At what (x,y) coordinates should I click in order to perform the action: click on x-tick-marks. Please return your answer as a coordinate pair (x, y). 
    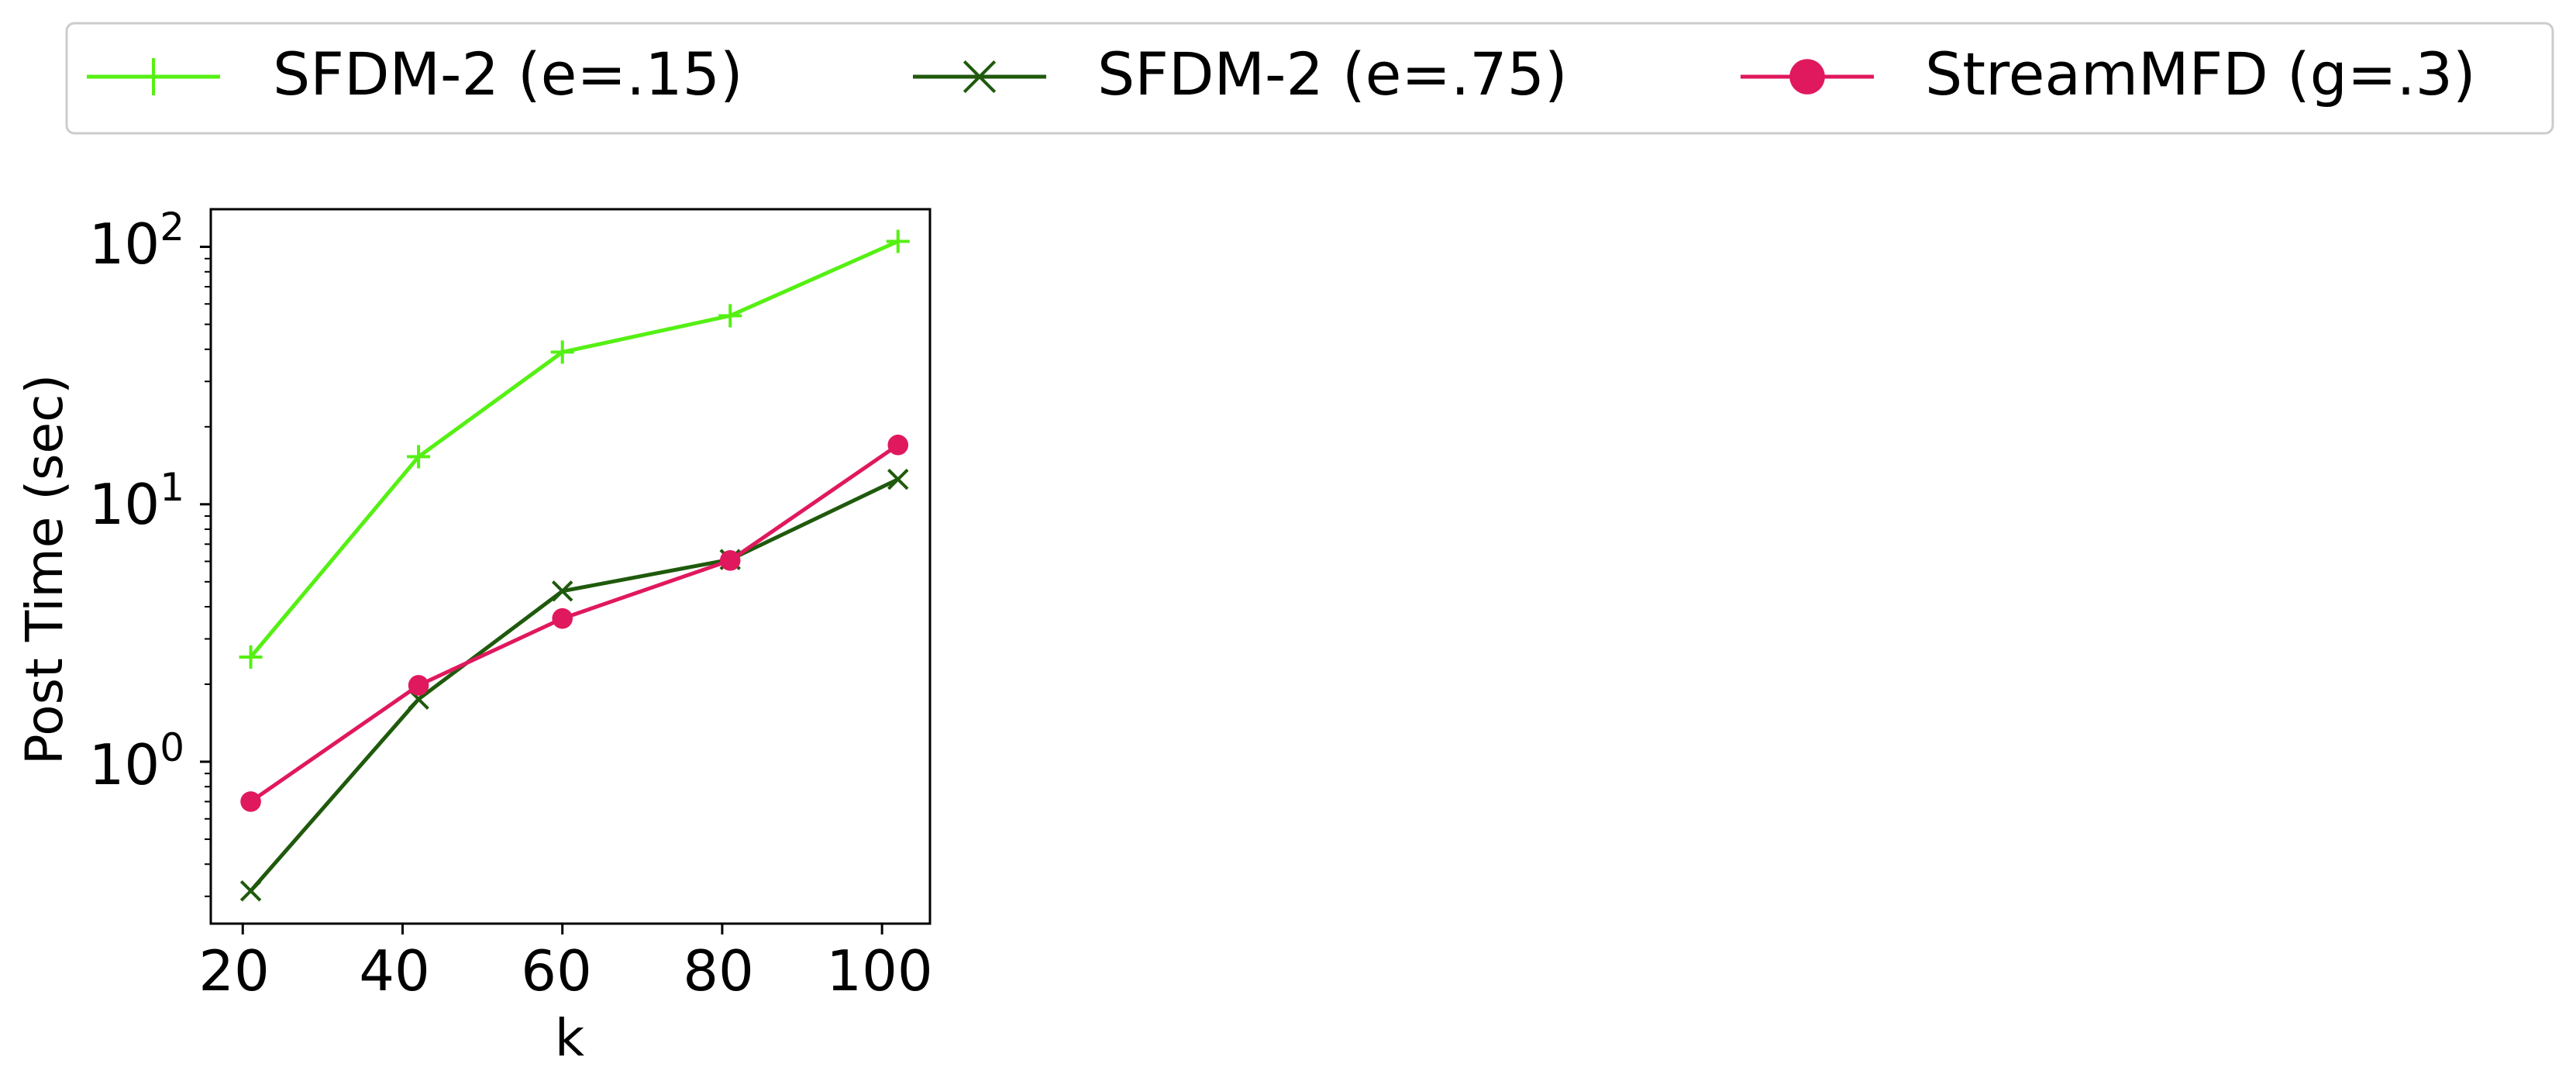
    Looking at the image, I should click on (562, 929).